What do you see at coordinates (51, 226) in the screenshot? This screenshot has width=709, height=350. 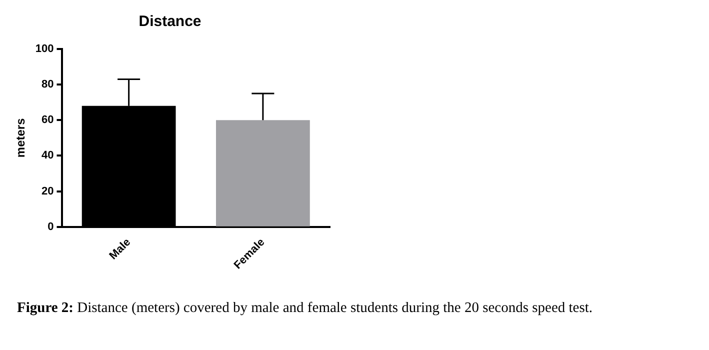 I see `y-tick-label: 0` at bounding box center [51, 226].